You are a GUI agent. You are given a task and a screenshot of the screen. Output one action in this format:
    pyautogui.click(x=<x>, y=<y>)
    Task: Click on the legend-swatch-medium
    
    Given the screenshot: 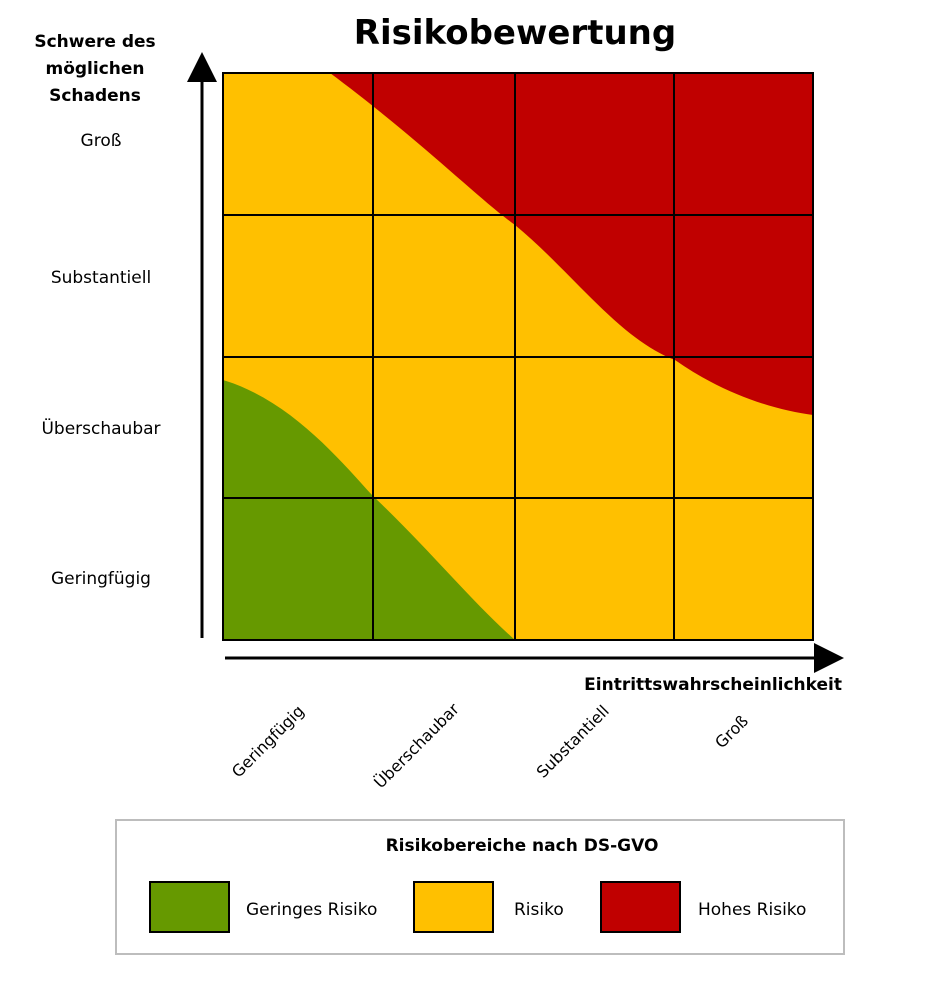 What is the action you would take?
    pyautogui.click(x=453, y=907)
    